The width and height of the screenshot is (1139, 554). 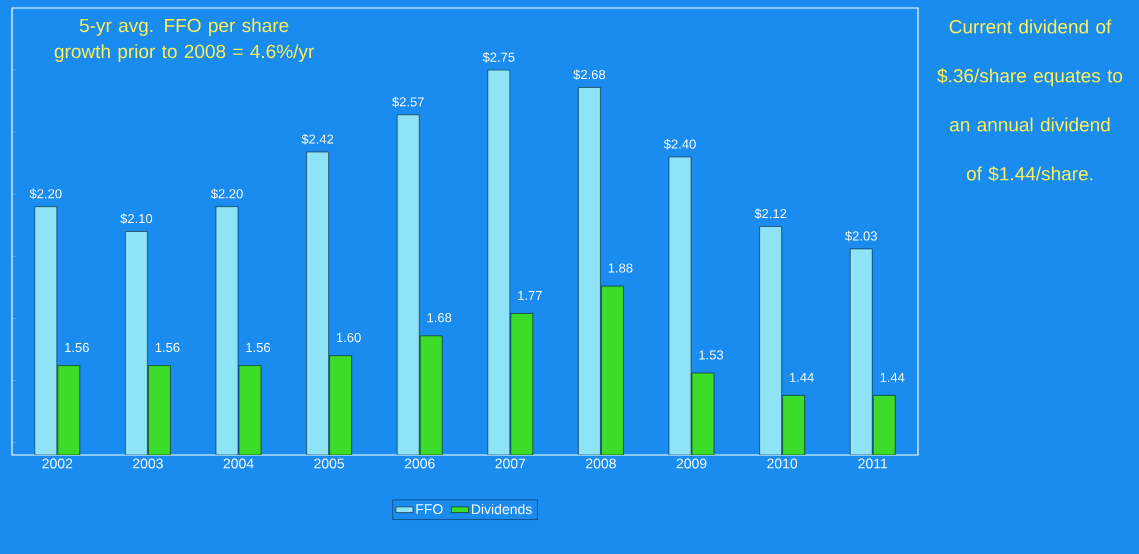 I want to click on data-label: $2.57, so click(x=408, y=102).